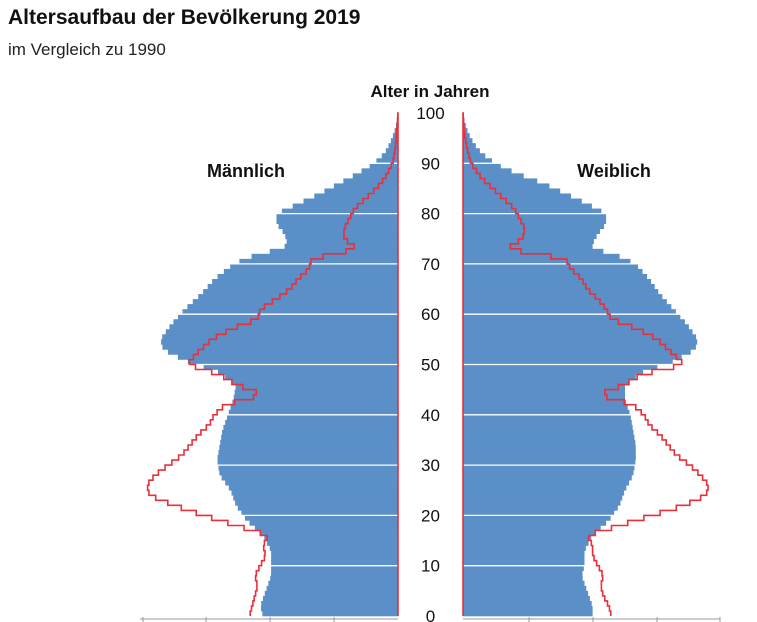 The height and width of the screenshot is (622, 757). Describe the element at coordinates (430, 264) in the screenshot. I see `y-tick-label: 70` at that location.